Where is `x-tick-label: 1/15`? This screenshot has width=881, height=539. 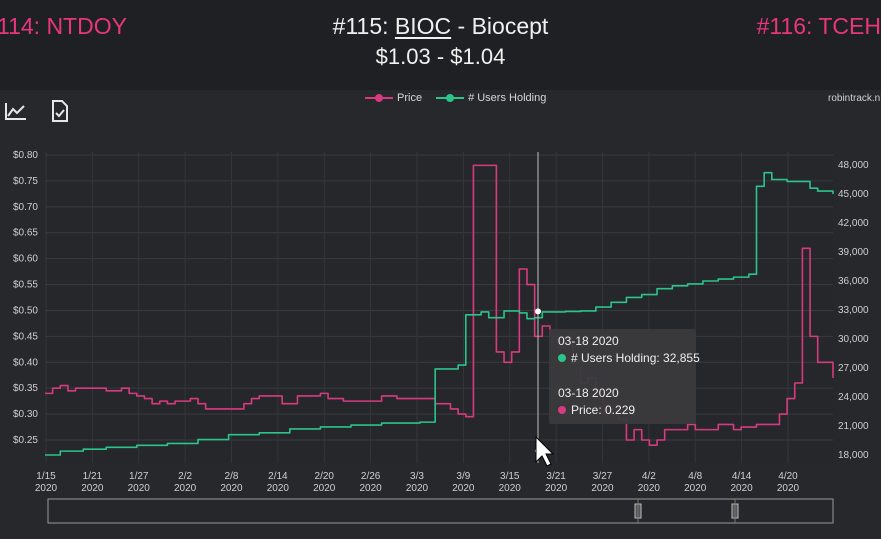
x-tick-label: 1/15 is located at coordinates (46, 476).